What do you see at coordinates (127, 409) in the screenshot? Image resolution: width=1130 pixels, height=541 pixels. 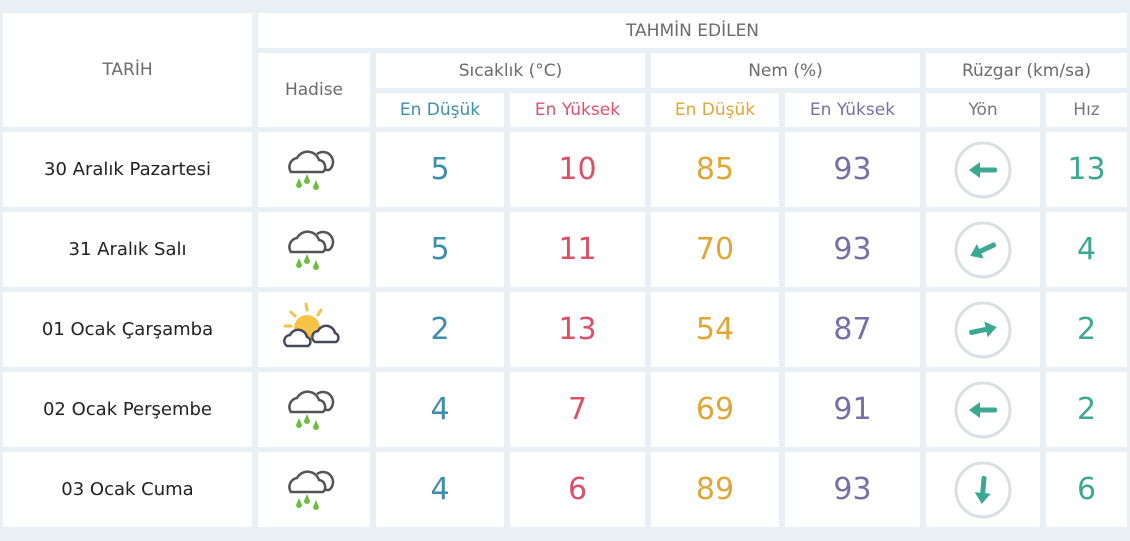 I see `row-date: 02 Ocak Perşembe` at bounding box center [127, 409].